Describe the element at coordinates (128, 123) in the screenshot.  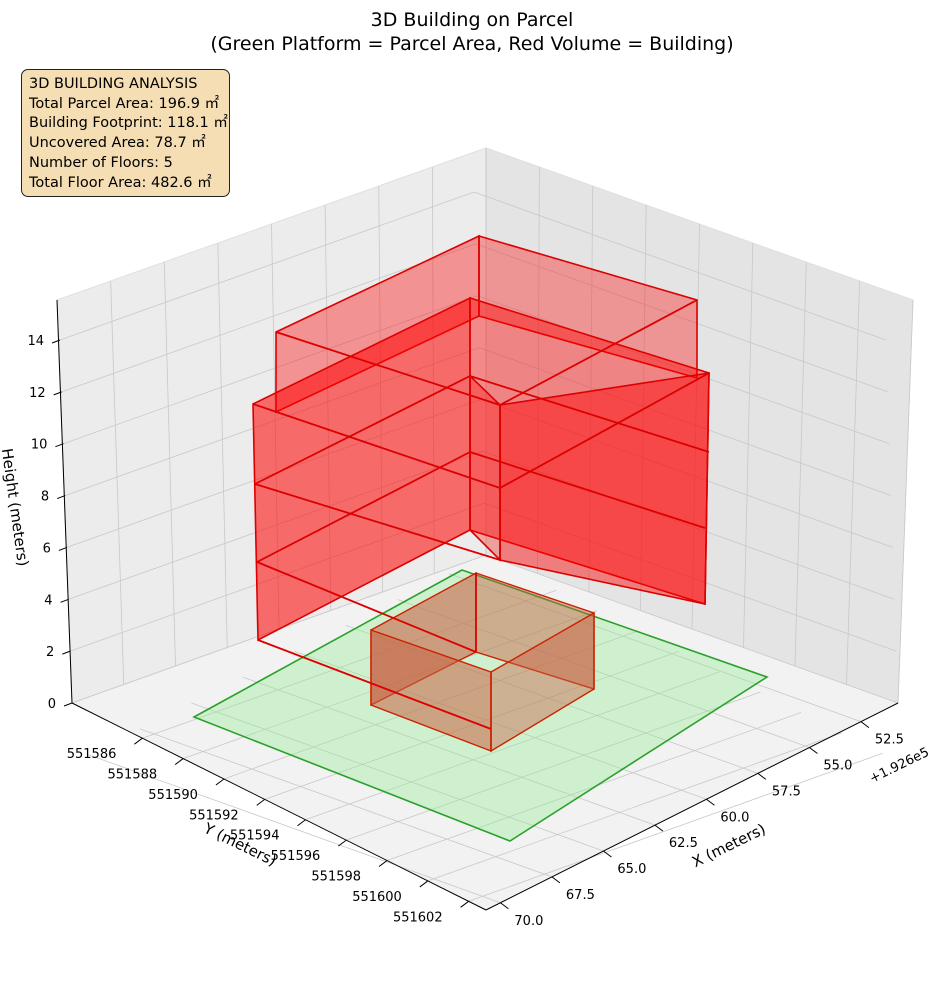
I see `info-footprint: Building Footprint: 118.1 ㎡` at that location.